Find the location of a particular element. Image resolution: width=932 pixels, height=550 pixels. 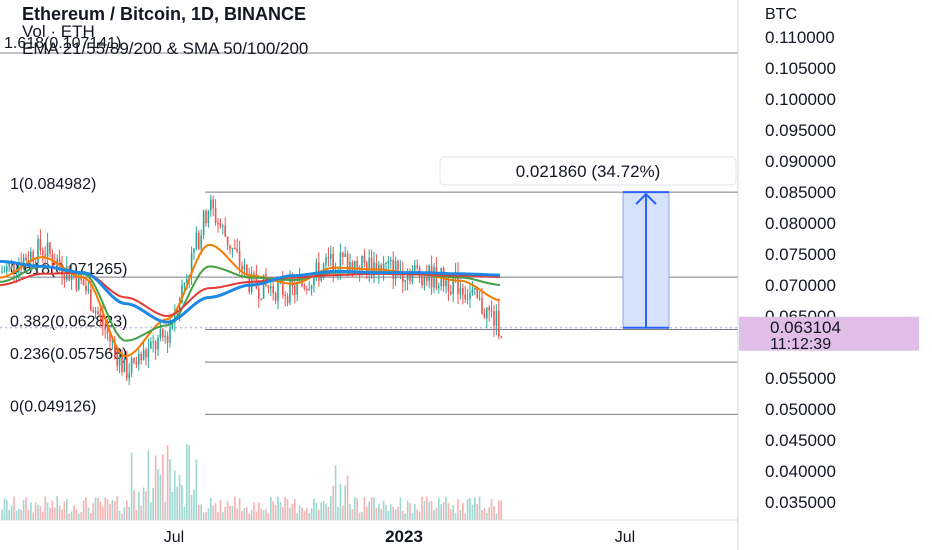

moving-average-legend: EMA 21/55/89/200 & SMA 50/100/200 is located at coordinates (165, 48).